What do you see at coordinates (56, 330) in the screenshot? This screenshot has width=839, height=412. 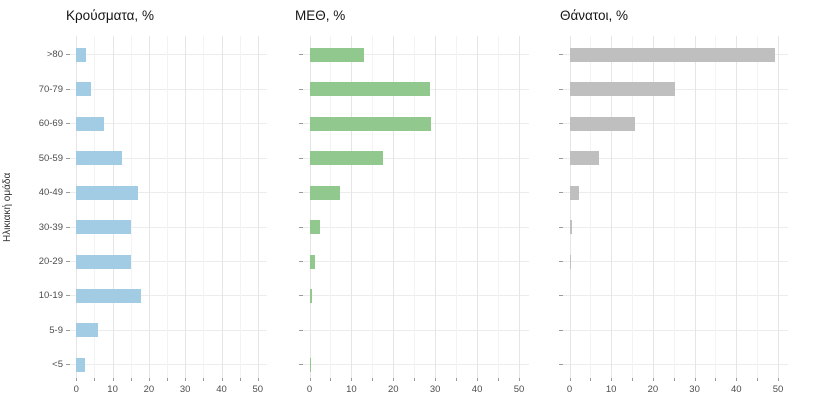 I see `y-category-label: 5-9` at bounding box center [56, 330].